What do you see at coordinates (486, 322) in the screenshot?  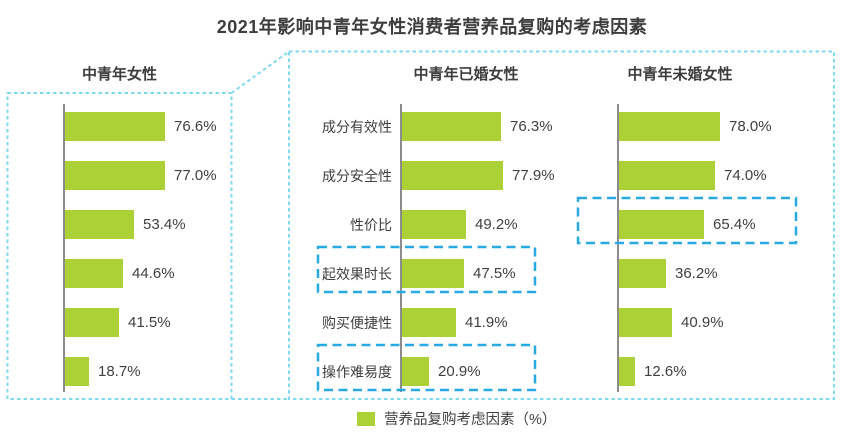 I see `bar-value: 41.9%` at bounding box center [486, 322].